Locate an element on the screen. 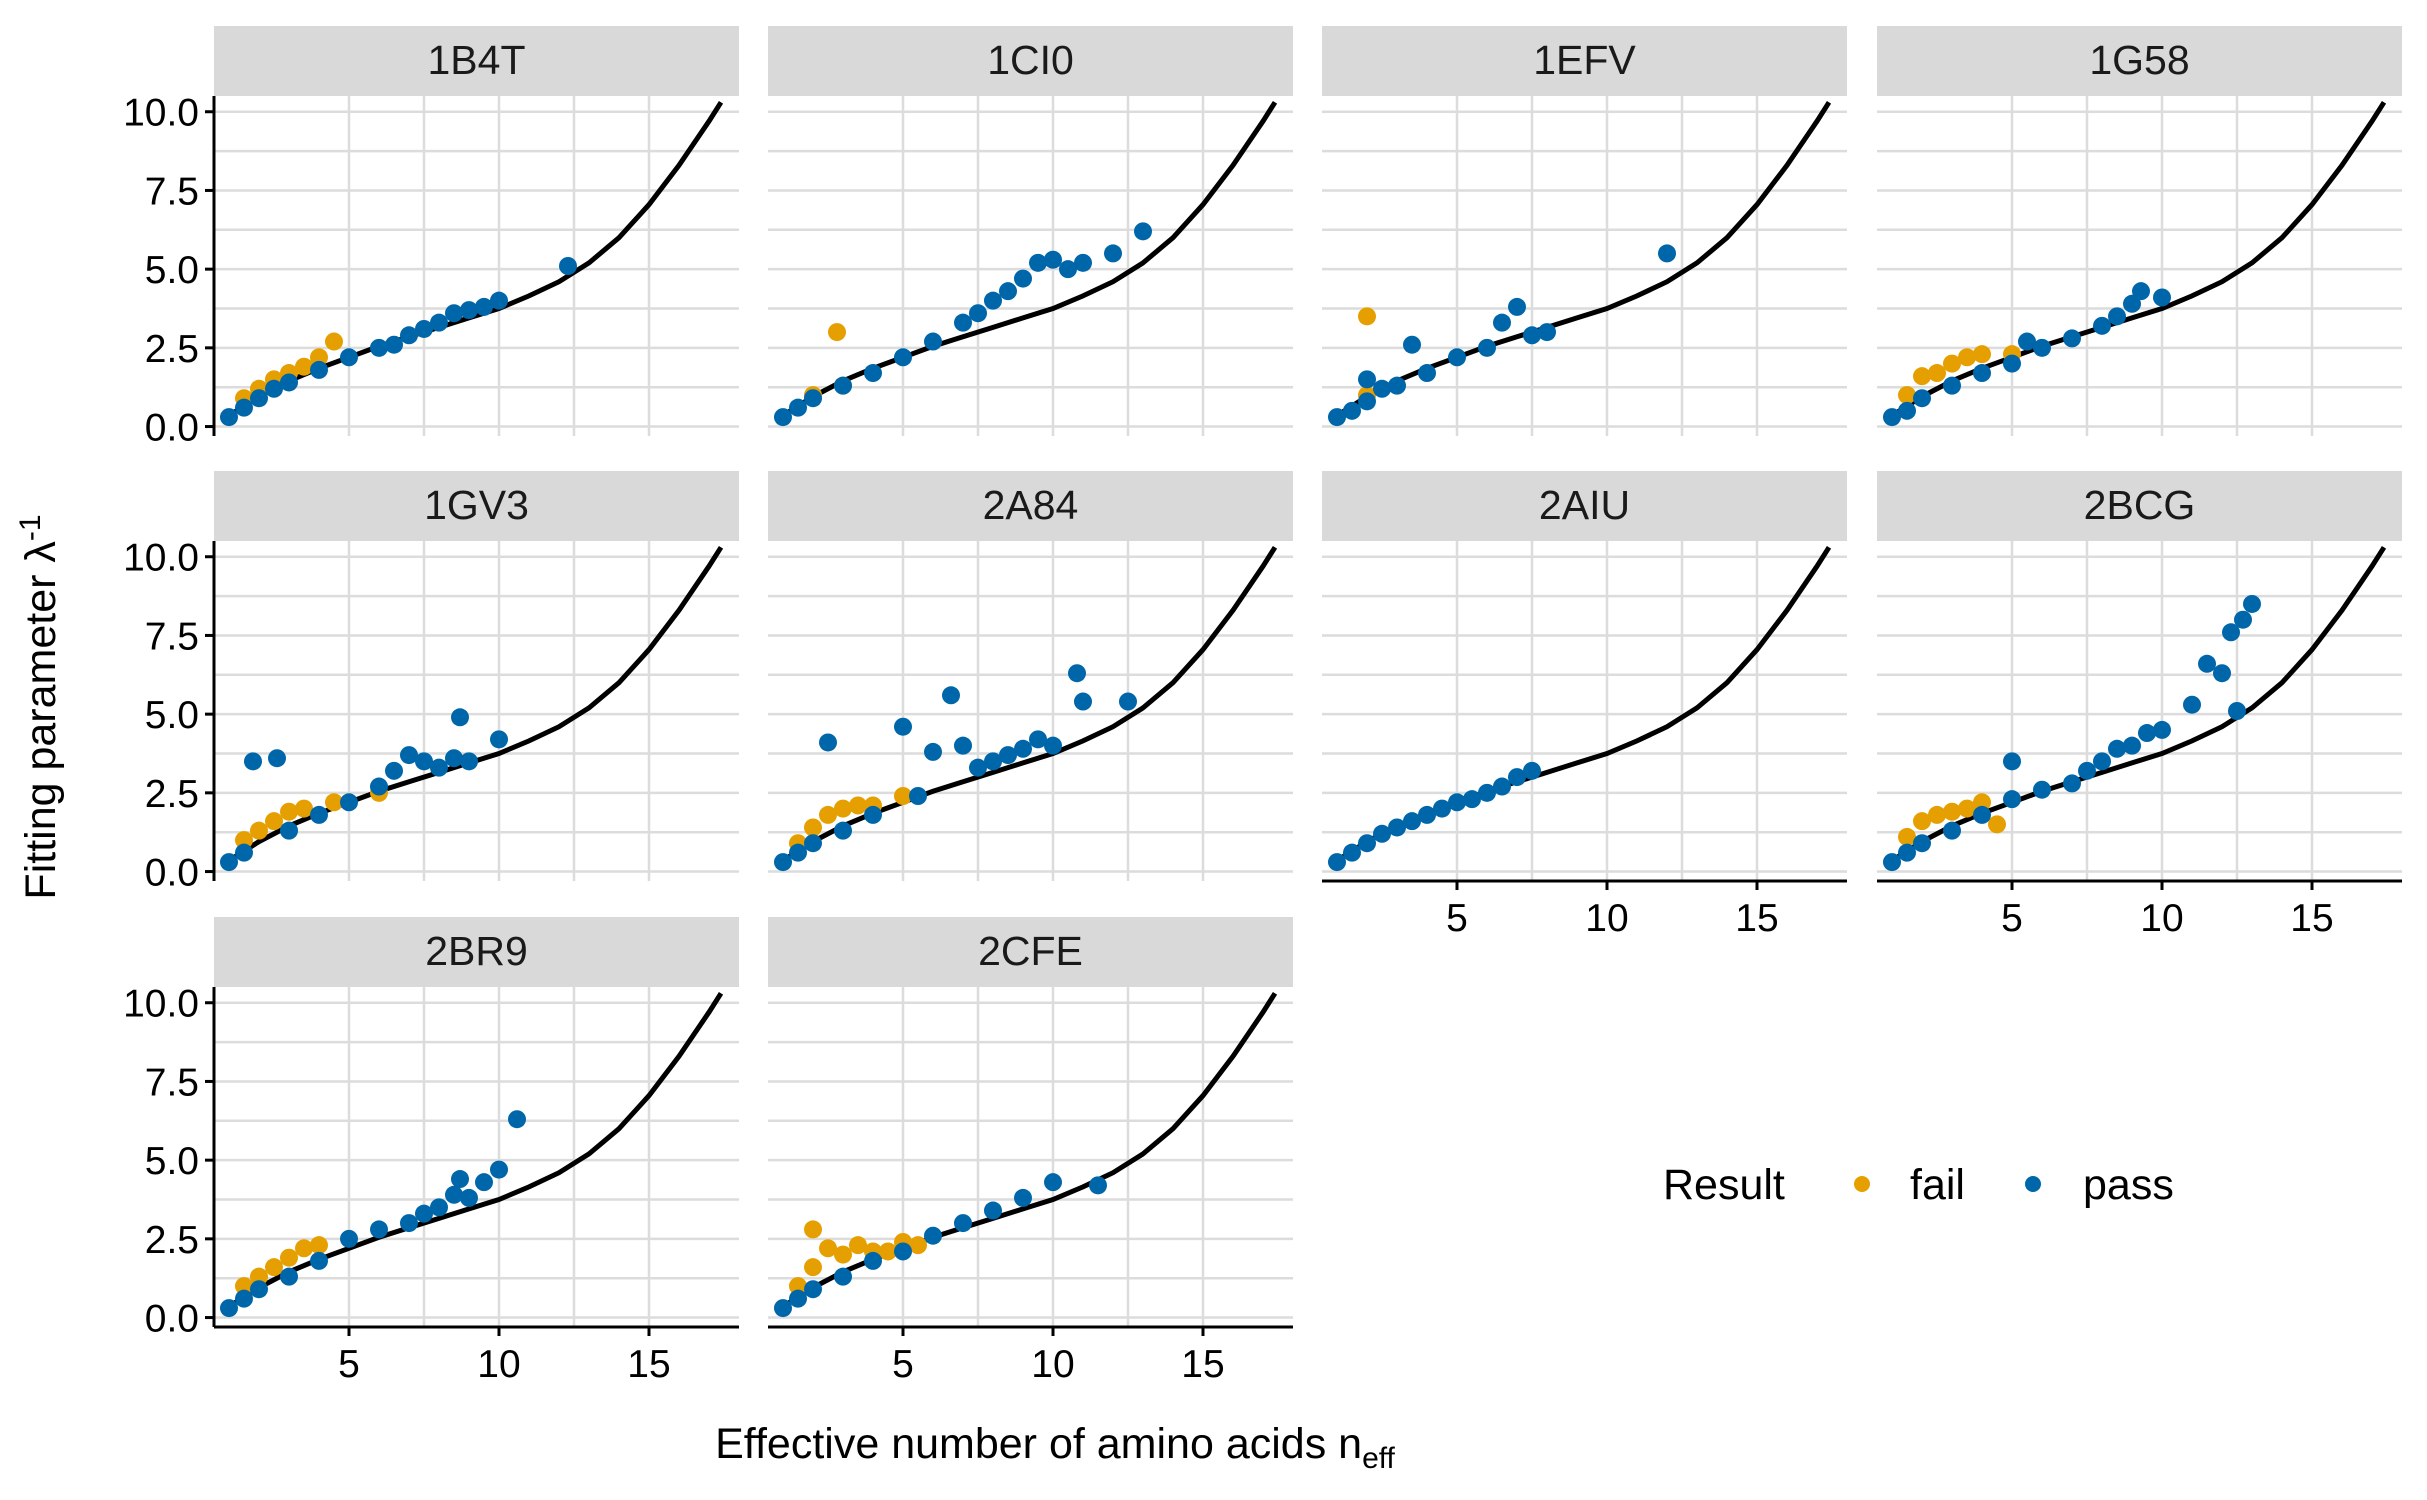  facet-panel-1gv3: 1GV3 0.0 2.5 5.0 7.5 10.0 is located at coordinates (431, 683).